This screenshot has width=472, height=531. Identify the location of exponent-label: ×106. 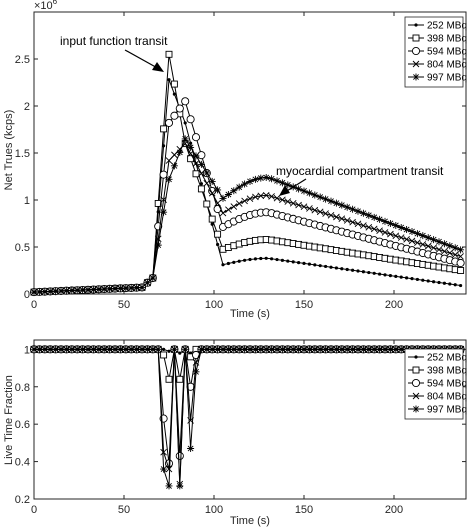
(46, 6).